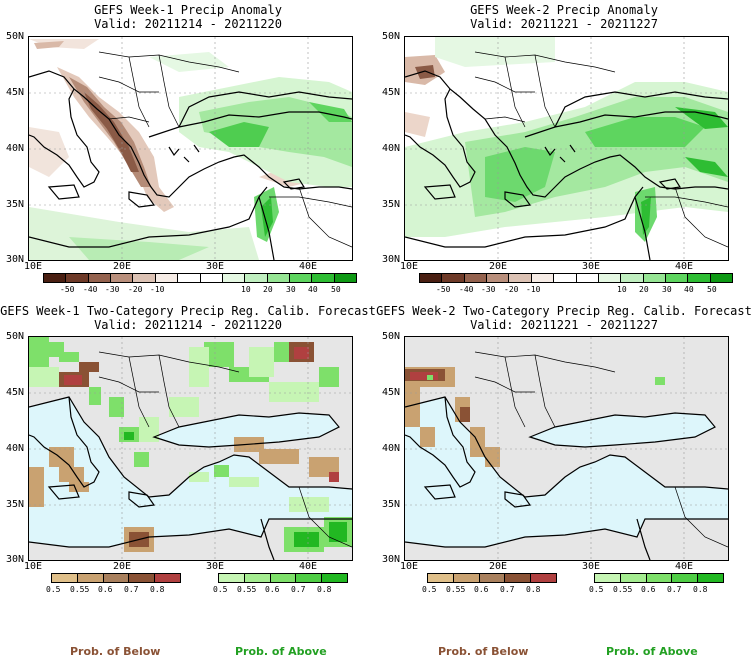  What do you see at coordinates (235, 489) in the screenshot?
I see `prob-above-cells-high` at bounding box center [235, 489].